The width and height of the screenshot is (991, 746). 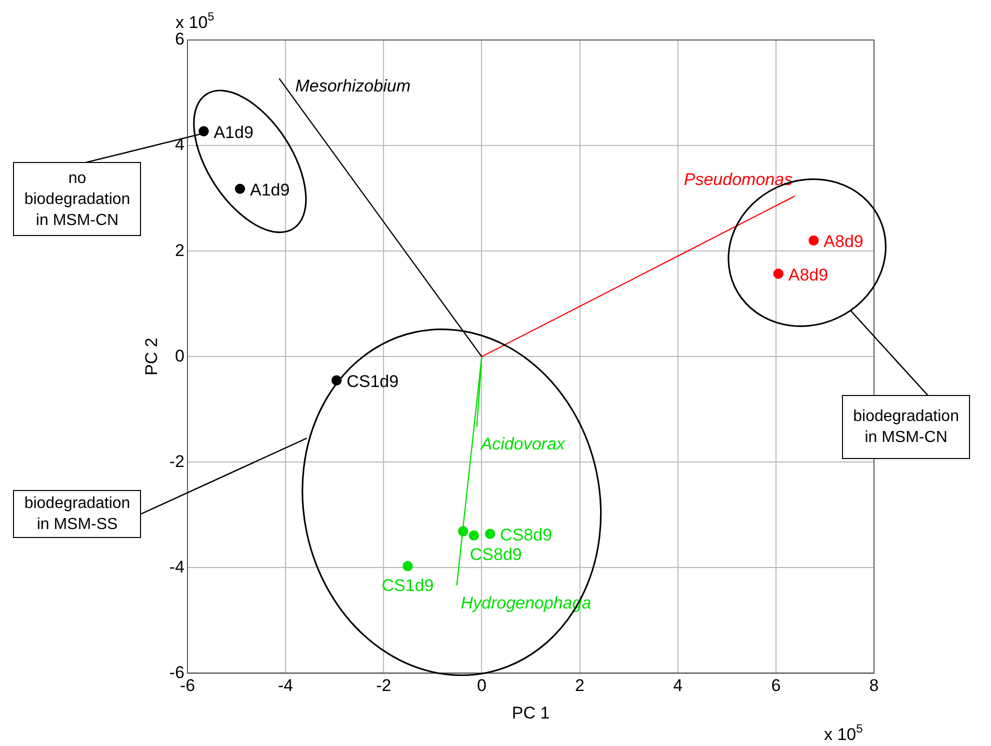 What do you see at coordinates (77, 199) in the screenshot?
I see `annotation: no biodegradation in MSM-CN` at bounding box center [77, 199].